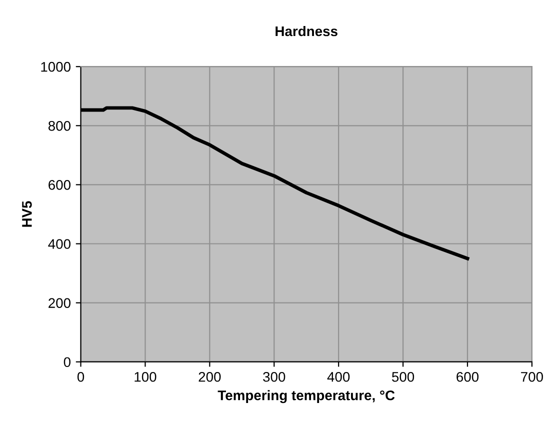  What do you see at coordinates (338, 377) in the screenshot?
I see `x-tick-label: 400` at bounding box center [338, 377].